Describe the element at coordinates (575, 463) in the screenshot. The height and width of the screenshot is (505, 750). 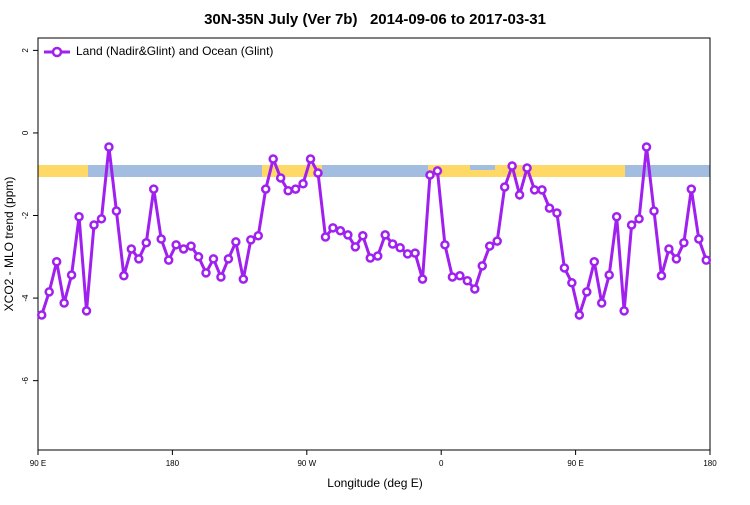
I see `x-tick-label: 90 E` at that location.